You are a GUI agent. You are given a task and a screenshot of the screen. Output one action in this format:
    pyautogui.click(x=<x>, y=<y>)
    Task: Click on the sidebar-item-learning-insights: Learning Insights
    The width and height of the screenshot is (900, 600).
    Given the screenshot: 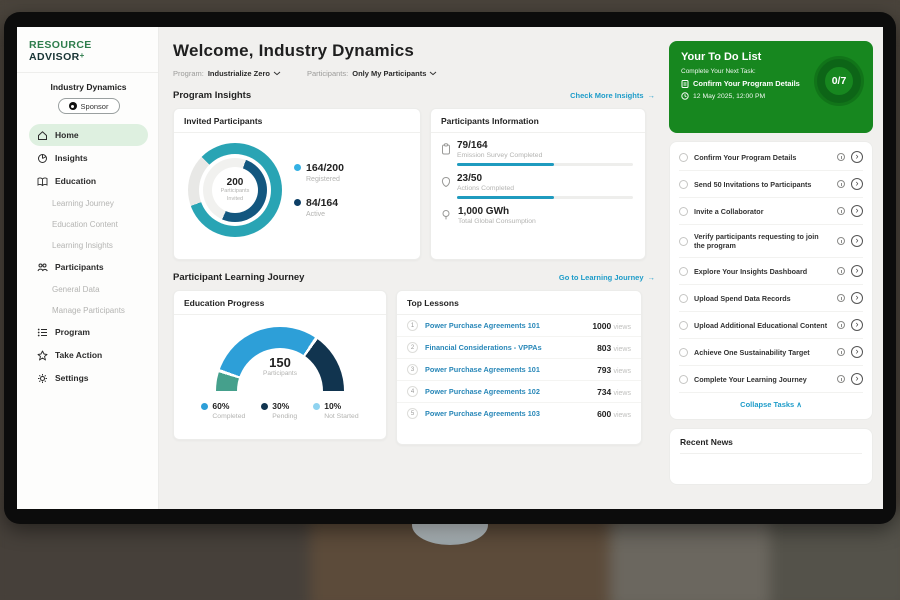 What is the action you would take?
    pyautogui.click(x=88, y=245)
    